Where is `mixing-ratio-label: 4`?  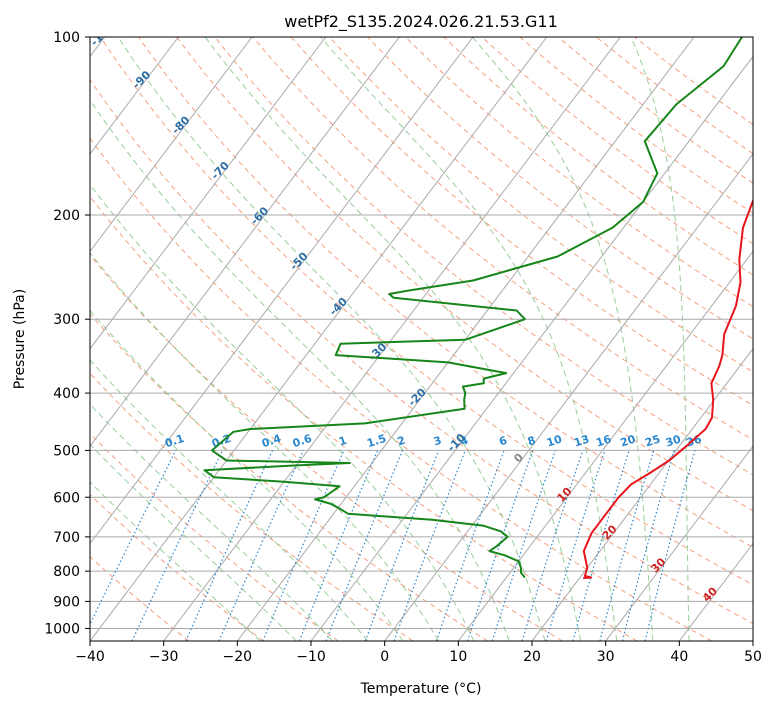
mixing-ratio-label: 4 is located at coordinates (465, 441).